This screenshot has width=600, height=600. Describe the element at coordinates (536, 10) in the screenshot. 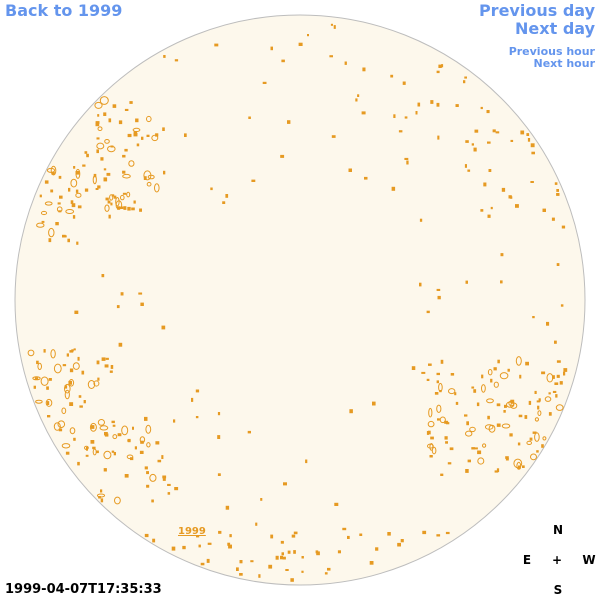

I see `previous-day-link: Previous day` at that location.